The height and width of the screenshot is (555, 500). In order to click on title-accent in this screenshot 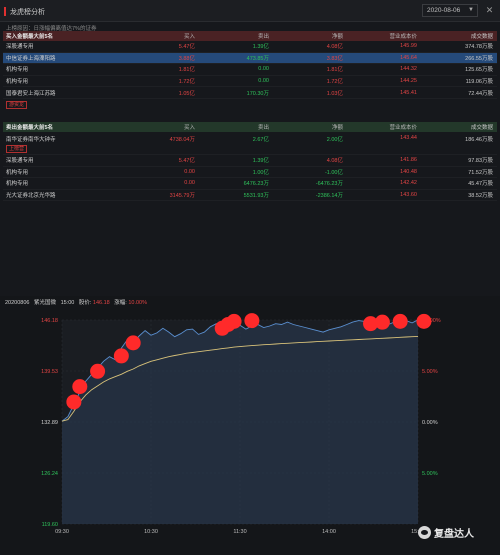, I will do `click(5, 11)`.